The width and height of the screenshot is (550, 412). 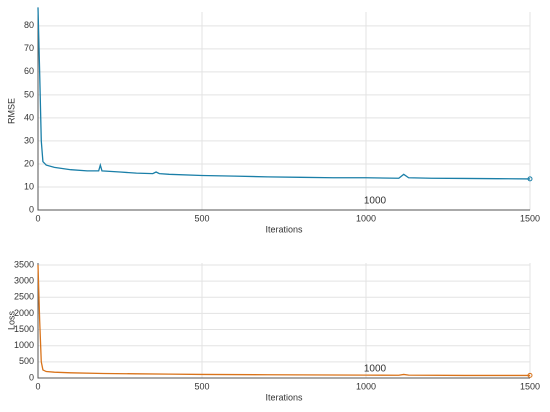 I want to click on y-tick-label: 80, so click(x=29, y=25).